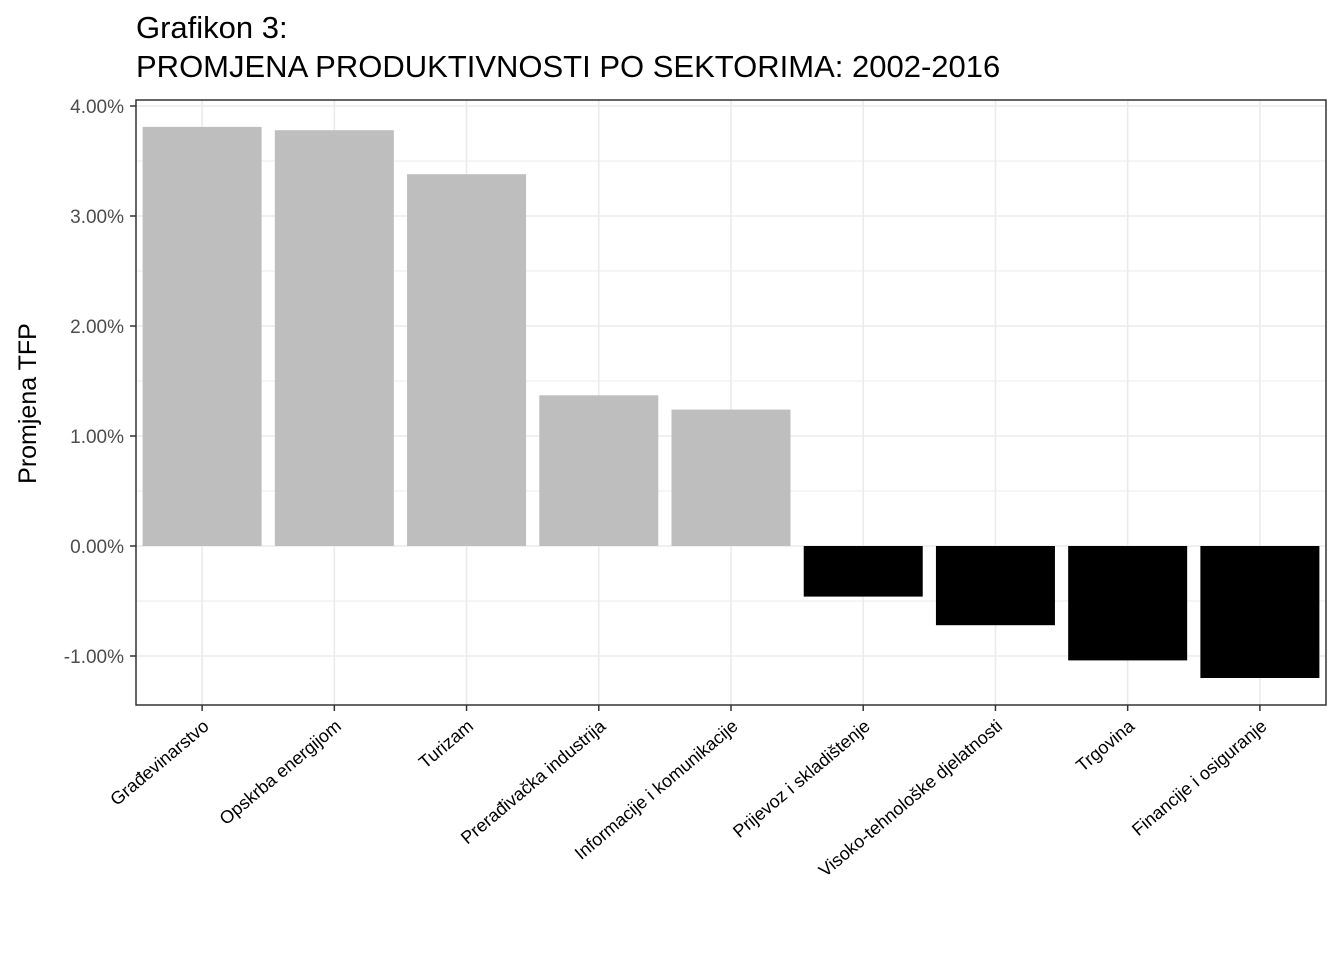 This screenshot has height=960, width=1344. What do you see at coordinates (533, 781) in the screenshot?
I see `x-tick-label-3: Prerađivačka industrija` at bounding box center [533, 781].